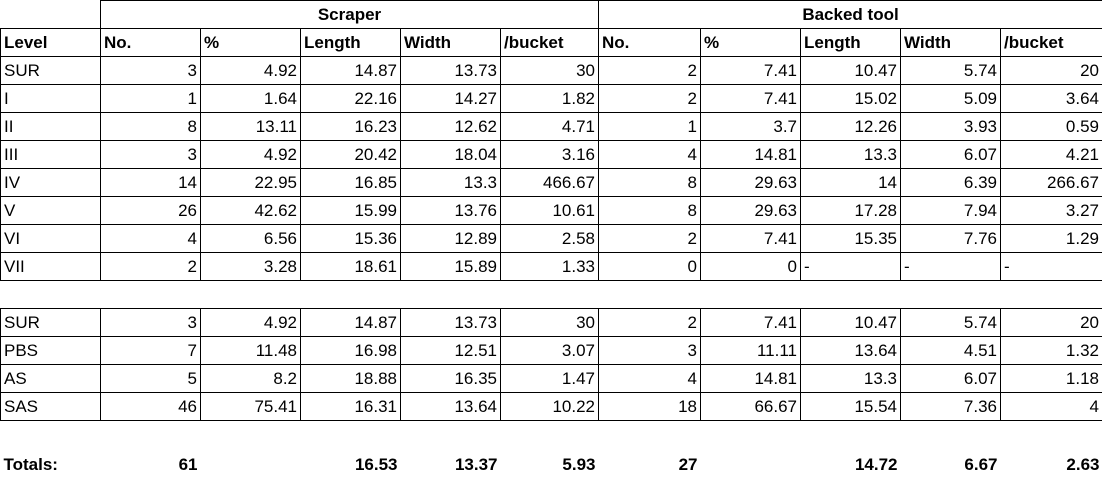 Image resolution: width=1102 pixels, height=479 pixels. I want to click on cell-8: 15.02, so click(851, 99).